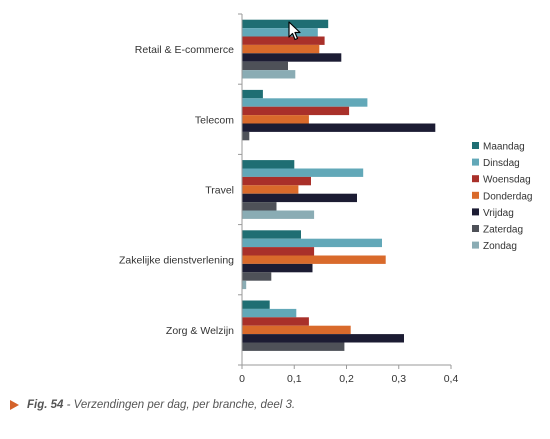 This screenshot has height=439, width=550. Describe the element at coordinates (507, 196) in the screenshot. I see `legend-label: Donderdag` at that location.